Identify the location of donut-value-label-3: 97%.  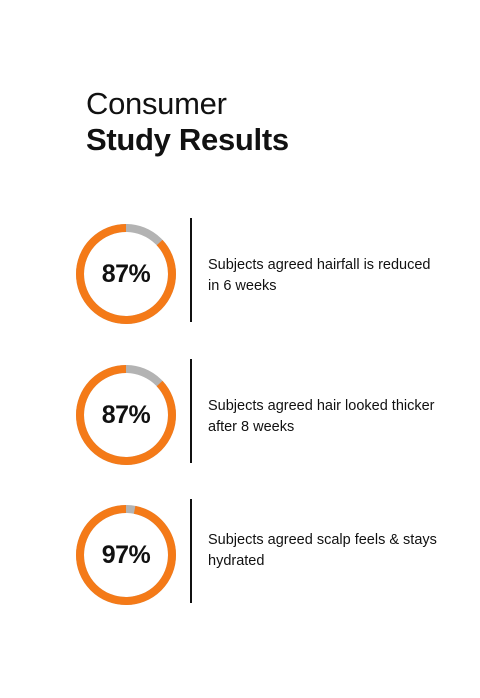
(126, 554).